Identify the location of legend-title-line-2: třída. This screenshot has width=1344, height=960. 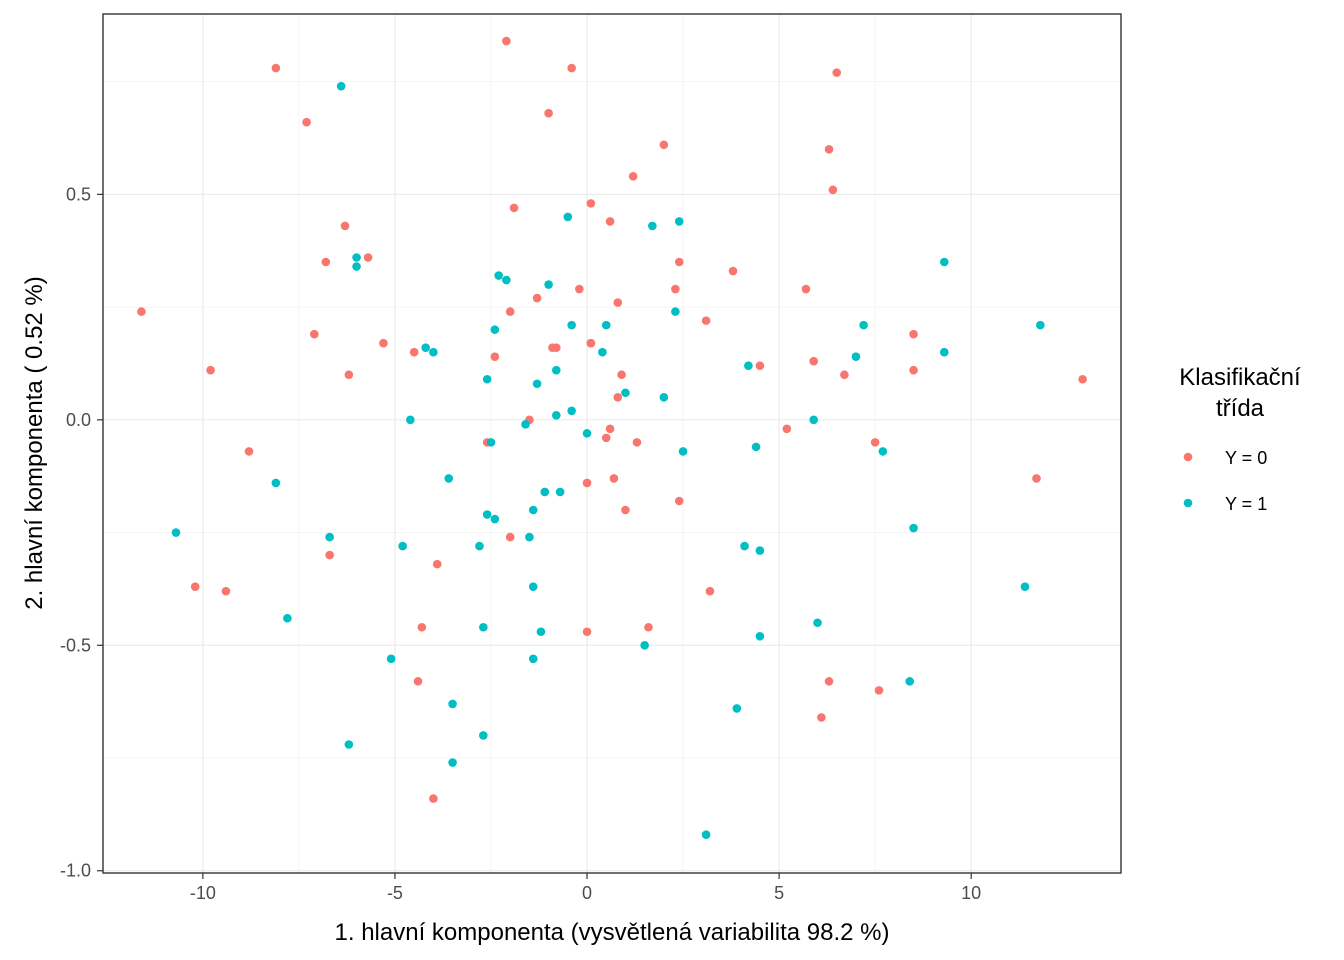
(1240, 408).